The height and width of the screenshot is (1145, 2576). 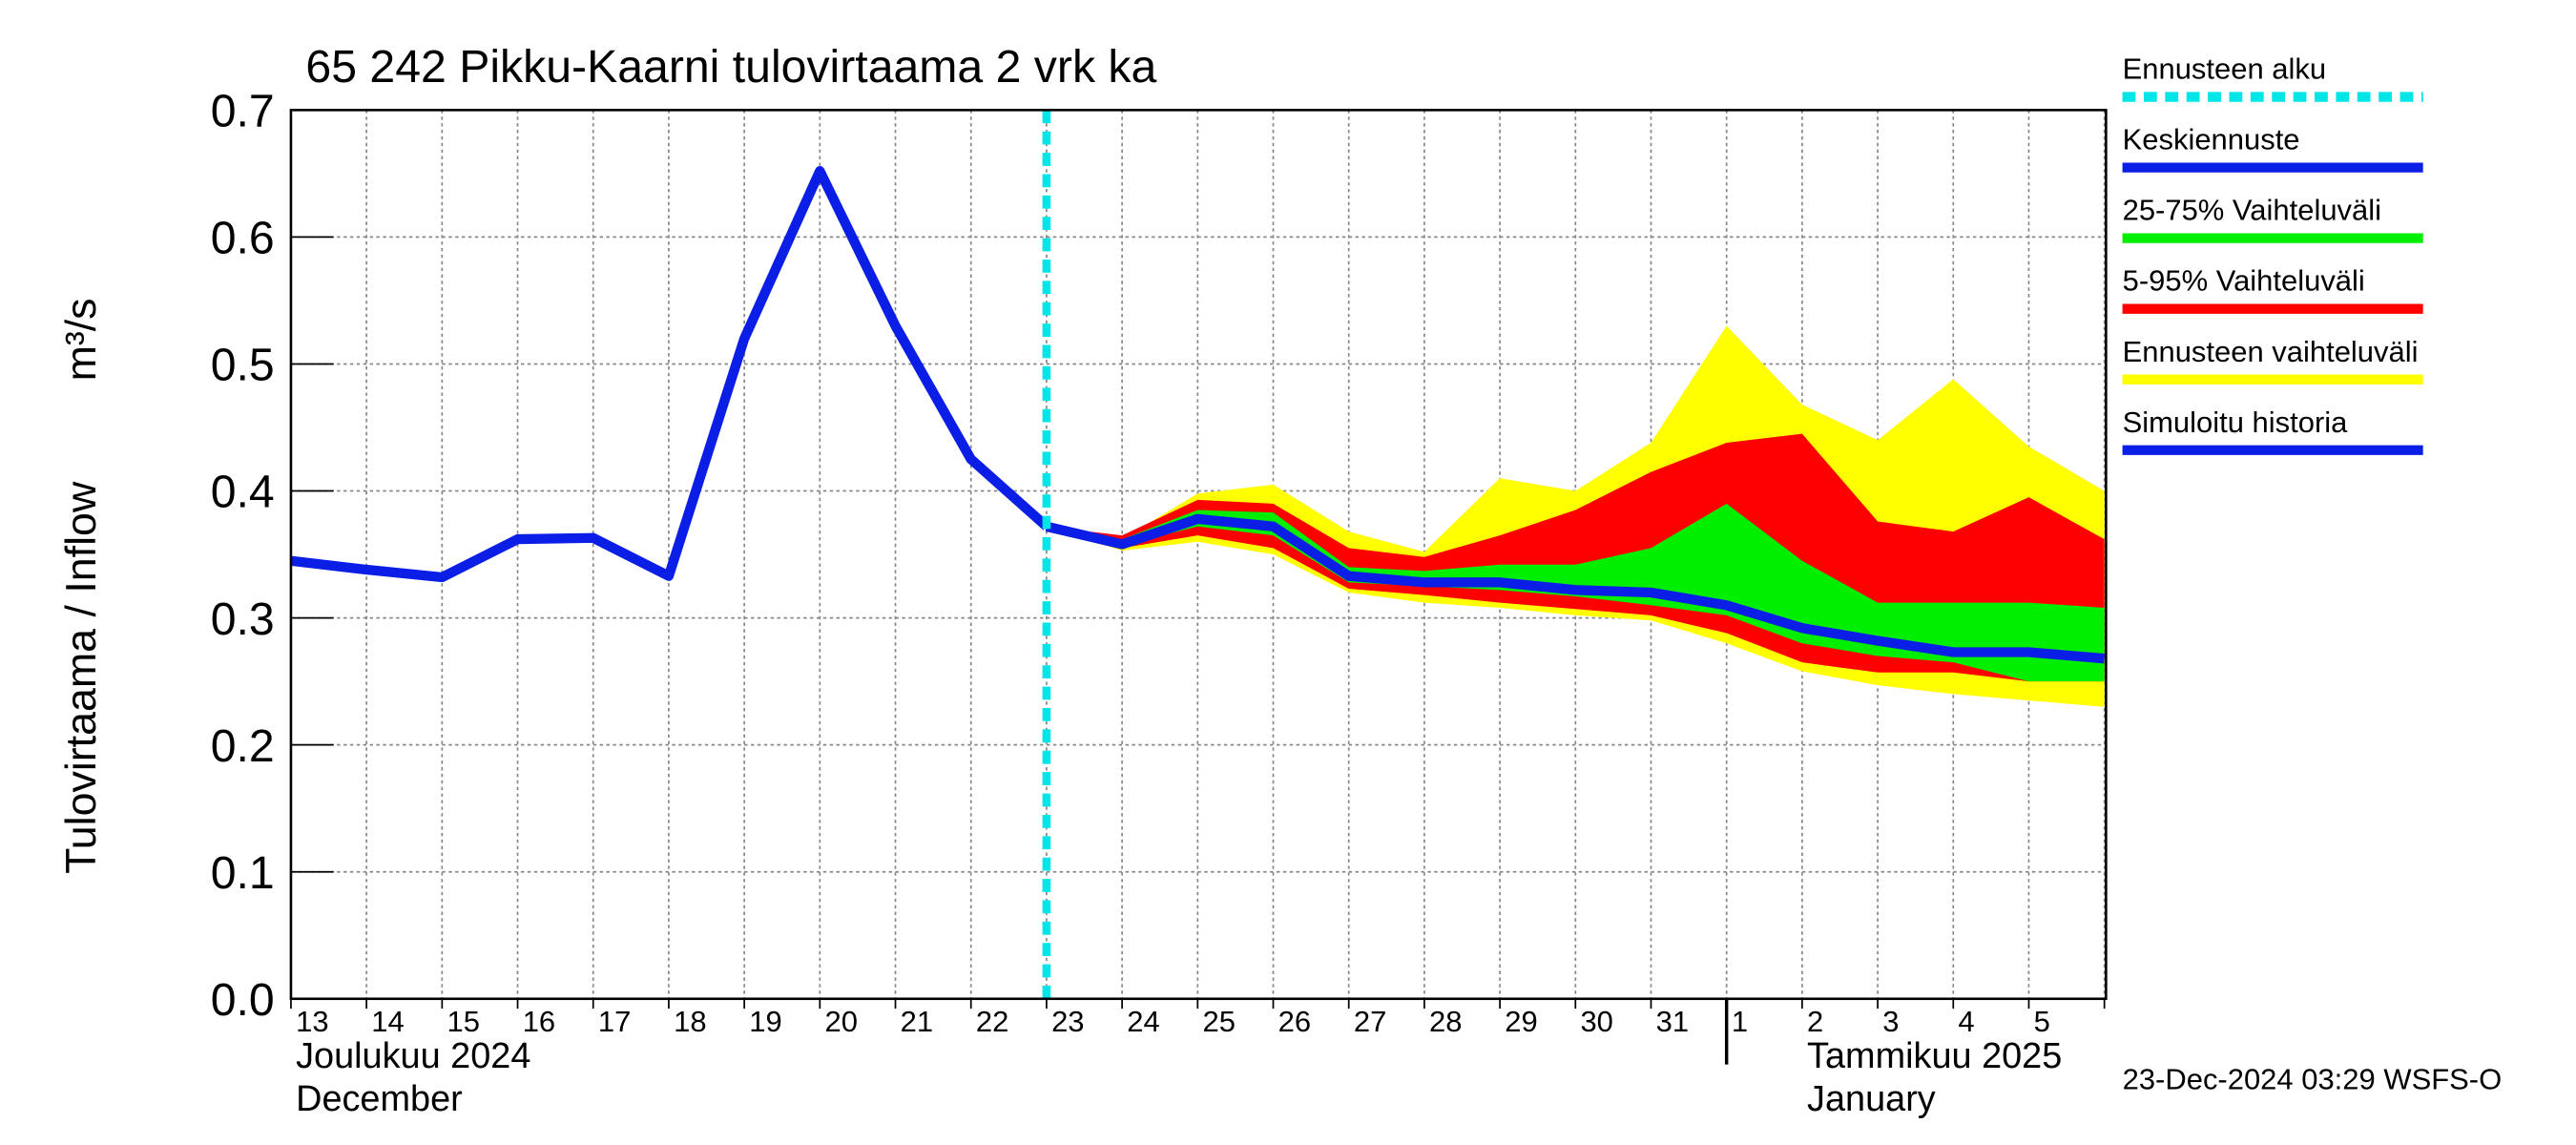 What do you see at coordinates (1143, 1022) in the screenshot?
I see `x-tick-label: 24` at bounding box center [1143, 1022].